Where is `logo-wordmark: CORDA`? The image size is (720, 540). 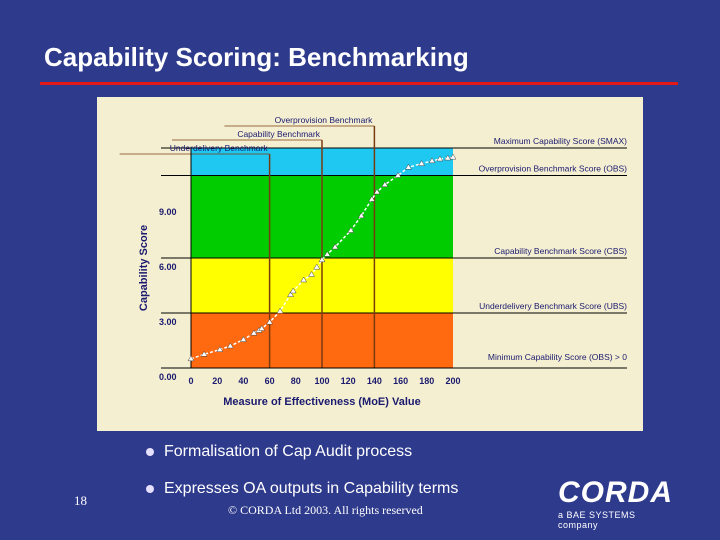
logo-wordmark: CORDA is located at coordinates (615, 492).